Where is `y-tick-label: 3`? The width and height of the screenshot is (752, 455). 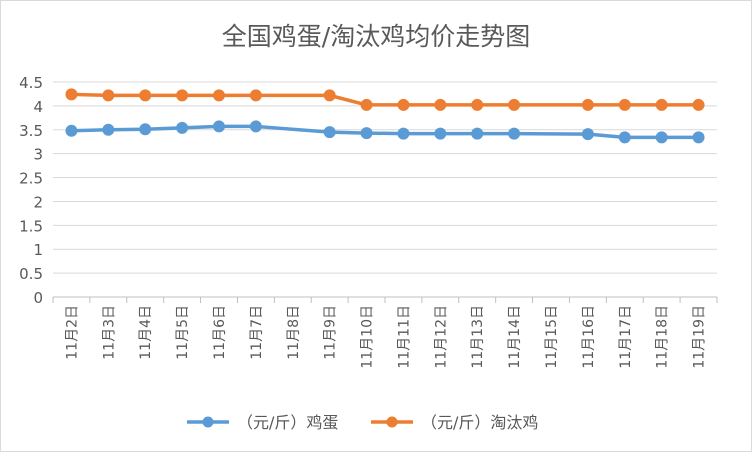
y-tick-label: 3 is located at coordinates (38, 155).